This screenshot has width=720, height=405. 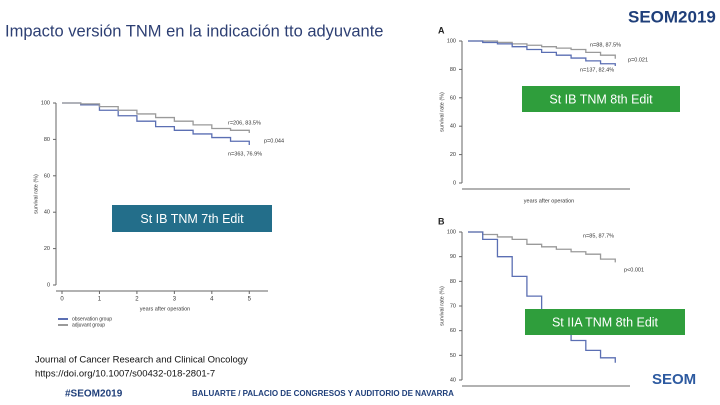 I want to click on legend-label: adjuvant group, so click(x=88, y=325).